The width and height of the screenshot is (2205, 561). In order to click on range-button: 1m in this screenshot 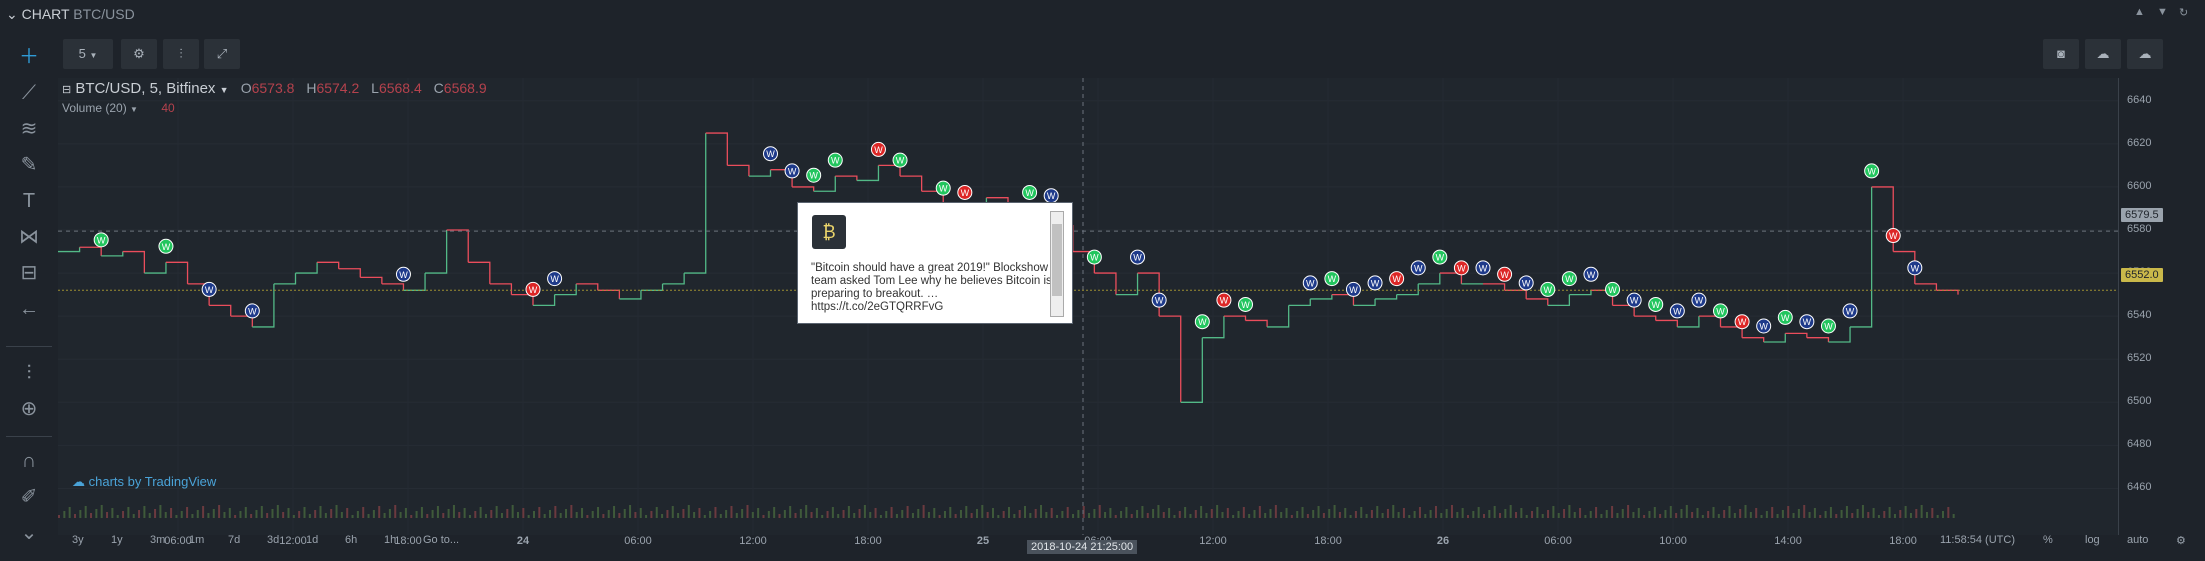, I will do `click(197, 540)`.